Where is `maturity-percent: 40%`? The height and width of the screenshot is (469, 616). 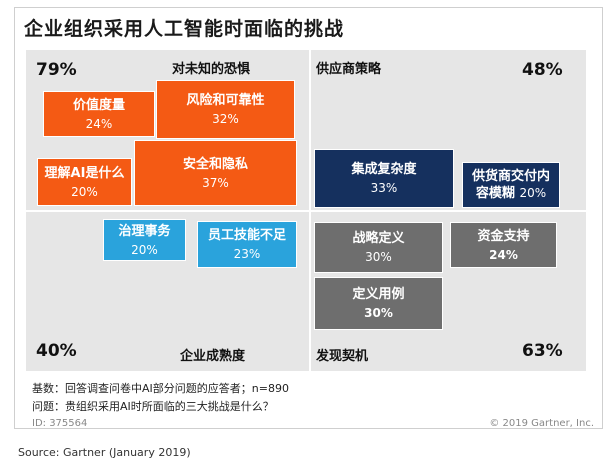
maturity-percent: 40% is located at coordinates (56, 351).